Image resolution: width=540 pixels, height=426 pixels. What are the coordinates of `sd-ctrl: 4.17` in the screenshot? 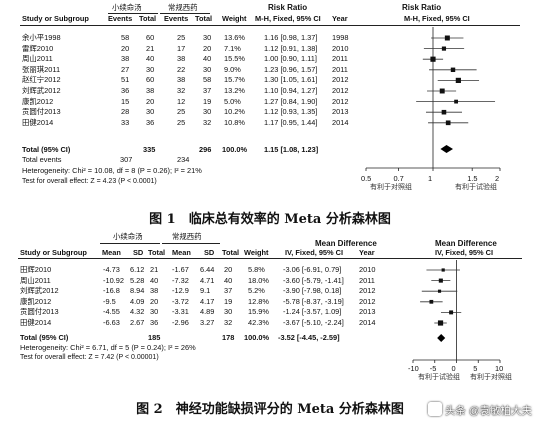 It's located at (207, 301).